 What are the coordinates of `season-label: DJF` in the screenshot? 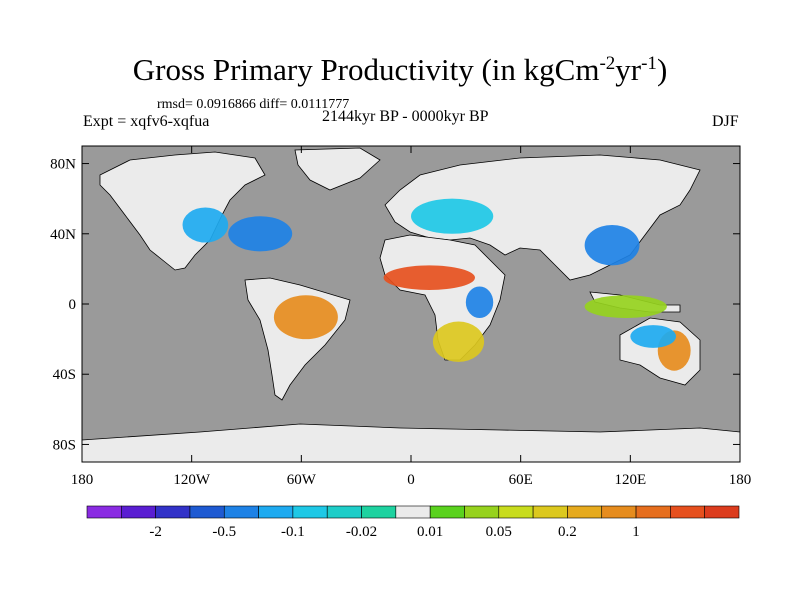 It's located at (725, 121).